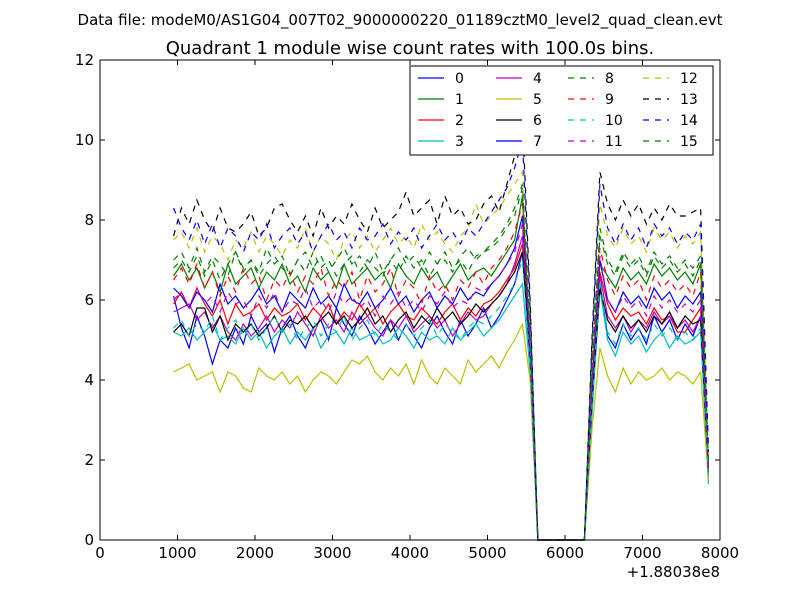 The height and width of the screenshot is (600, 800). Describe the element at coordinates (89, 220) in the screenshot. I see `y-tick-label: 8` at that location.